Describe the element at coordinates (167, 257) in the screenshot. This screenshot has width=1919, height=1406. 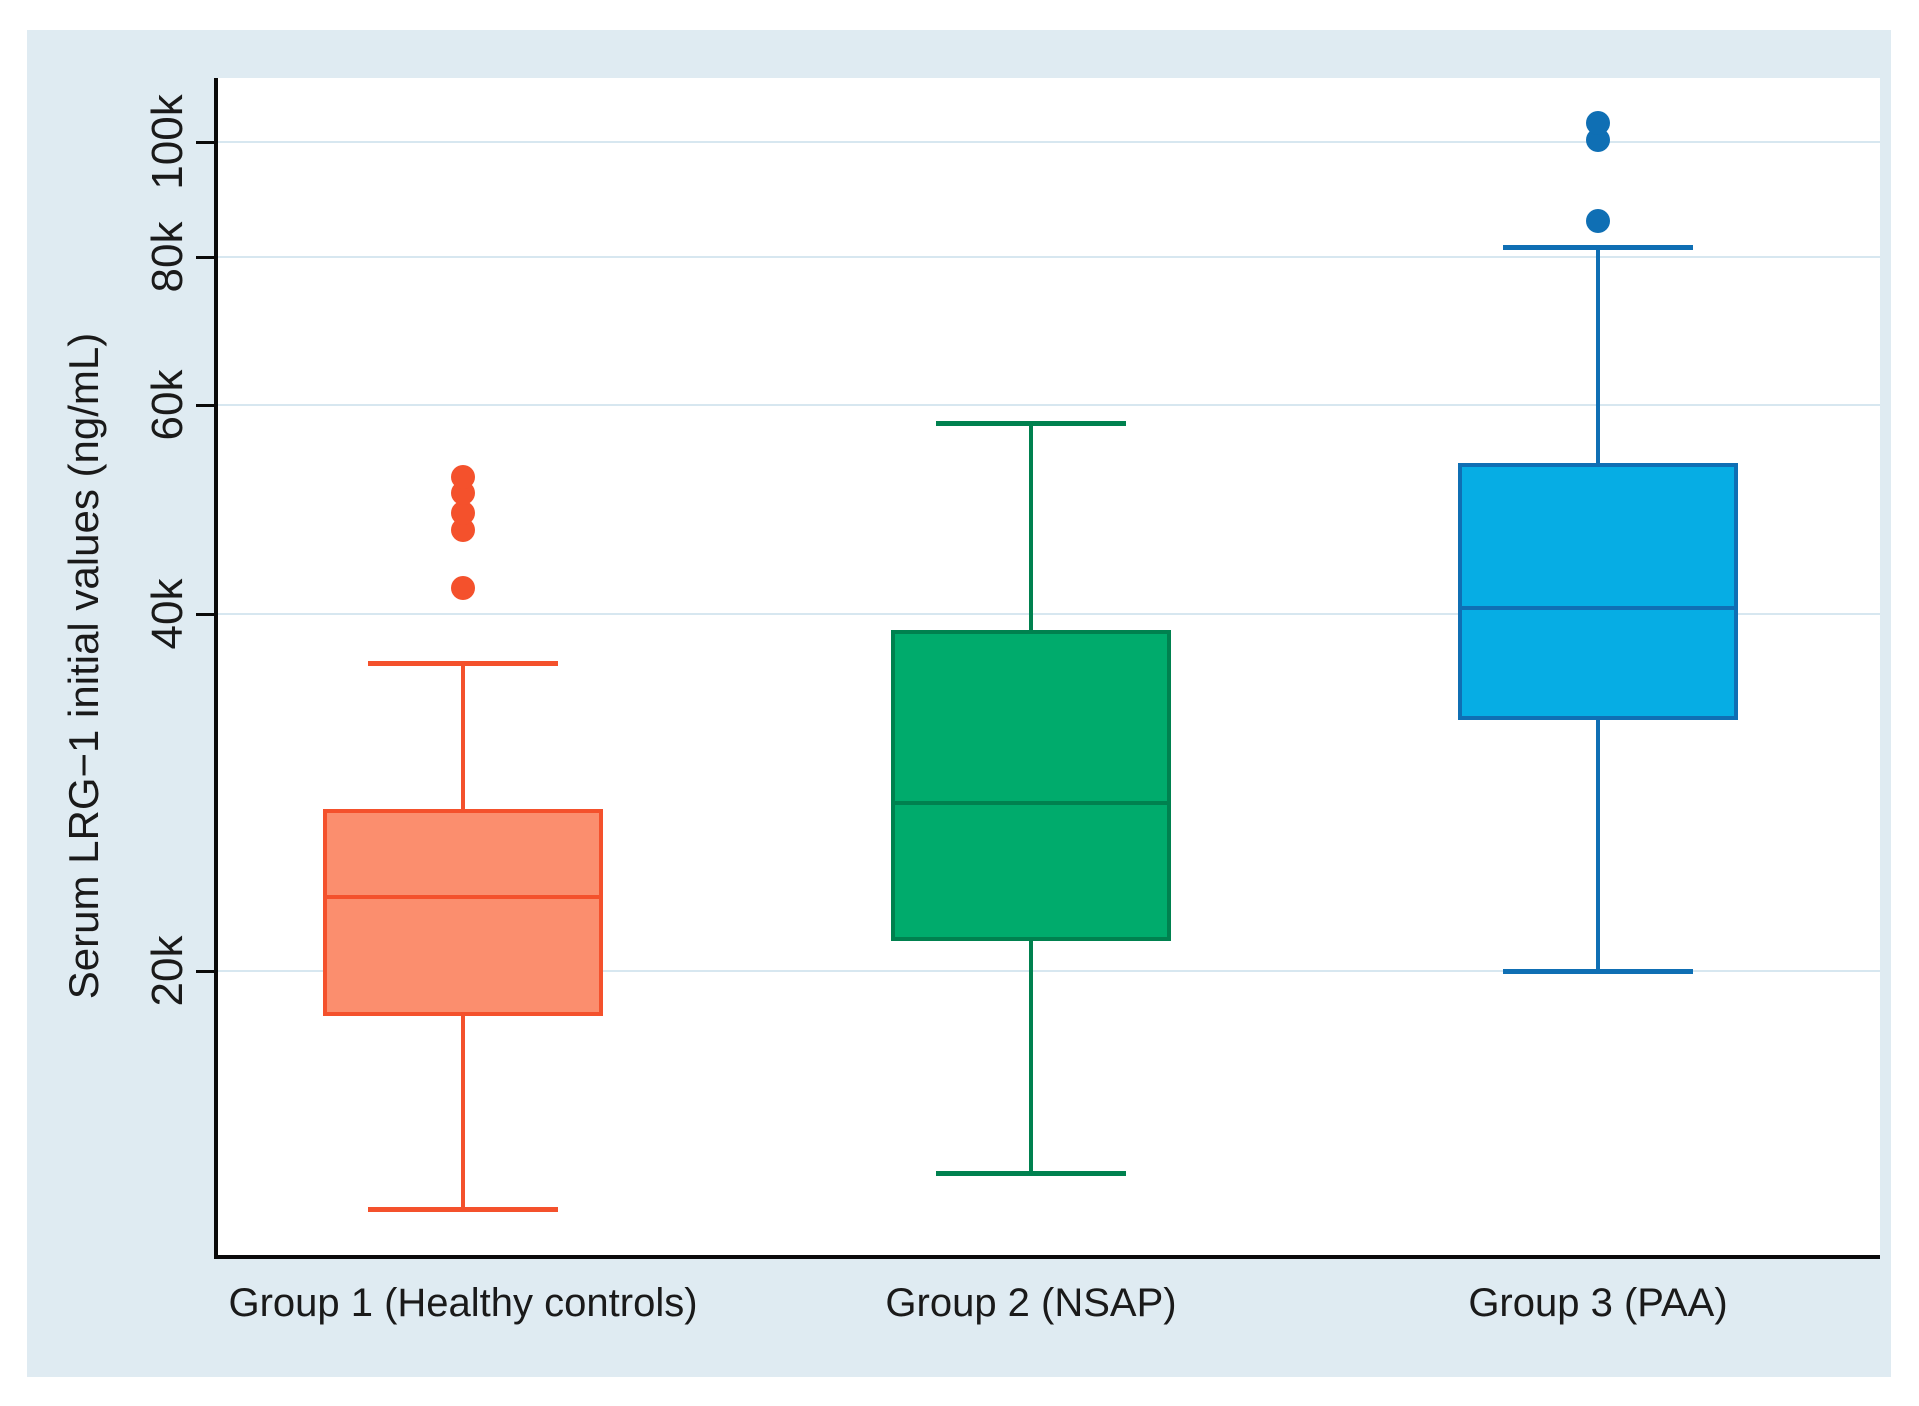
I see `y-tick-label: 80k` at that location.